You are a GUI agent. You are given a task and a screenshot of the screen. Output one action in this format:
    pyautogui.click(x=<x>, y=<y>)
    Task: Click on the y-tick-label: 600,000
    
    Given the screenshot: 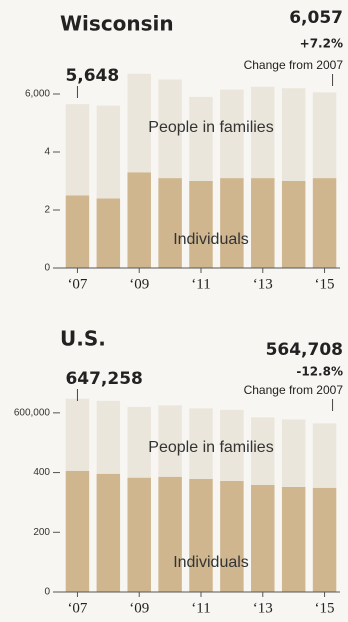 What is the action you would take?
    pyautogui.click(x=32, y=412)
    